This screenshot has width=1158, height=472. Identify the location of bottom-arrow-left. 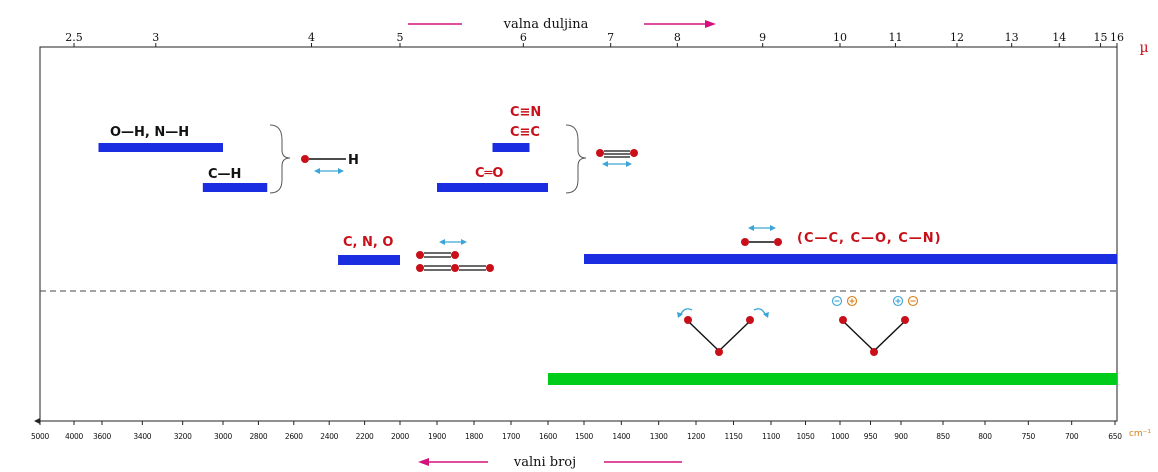
(453, 462).